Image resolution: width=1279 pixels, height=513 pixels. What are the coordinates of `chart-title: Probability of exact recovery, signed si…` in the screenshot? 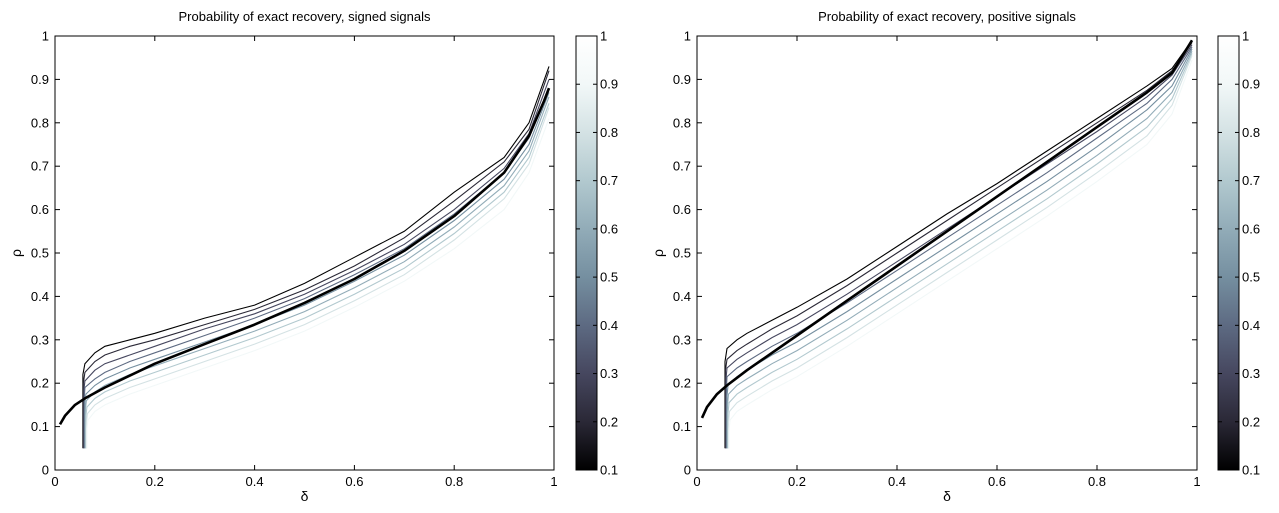 It's located at (305, 16).